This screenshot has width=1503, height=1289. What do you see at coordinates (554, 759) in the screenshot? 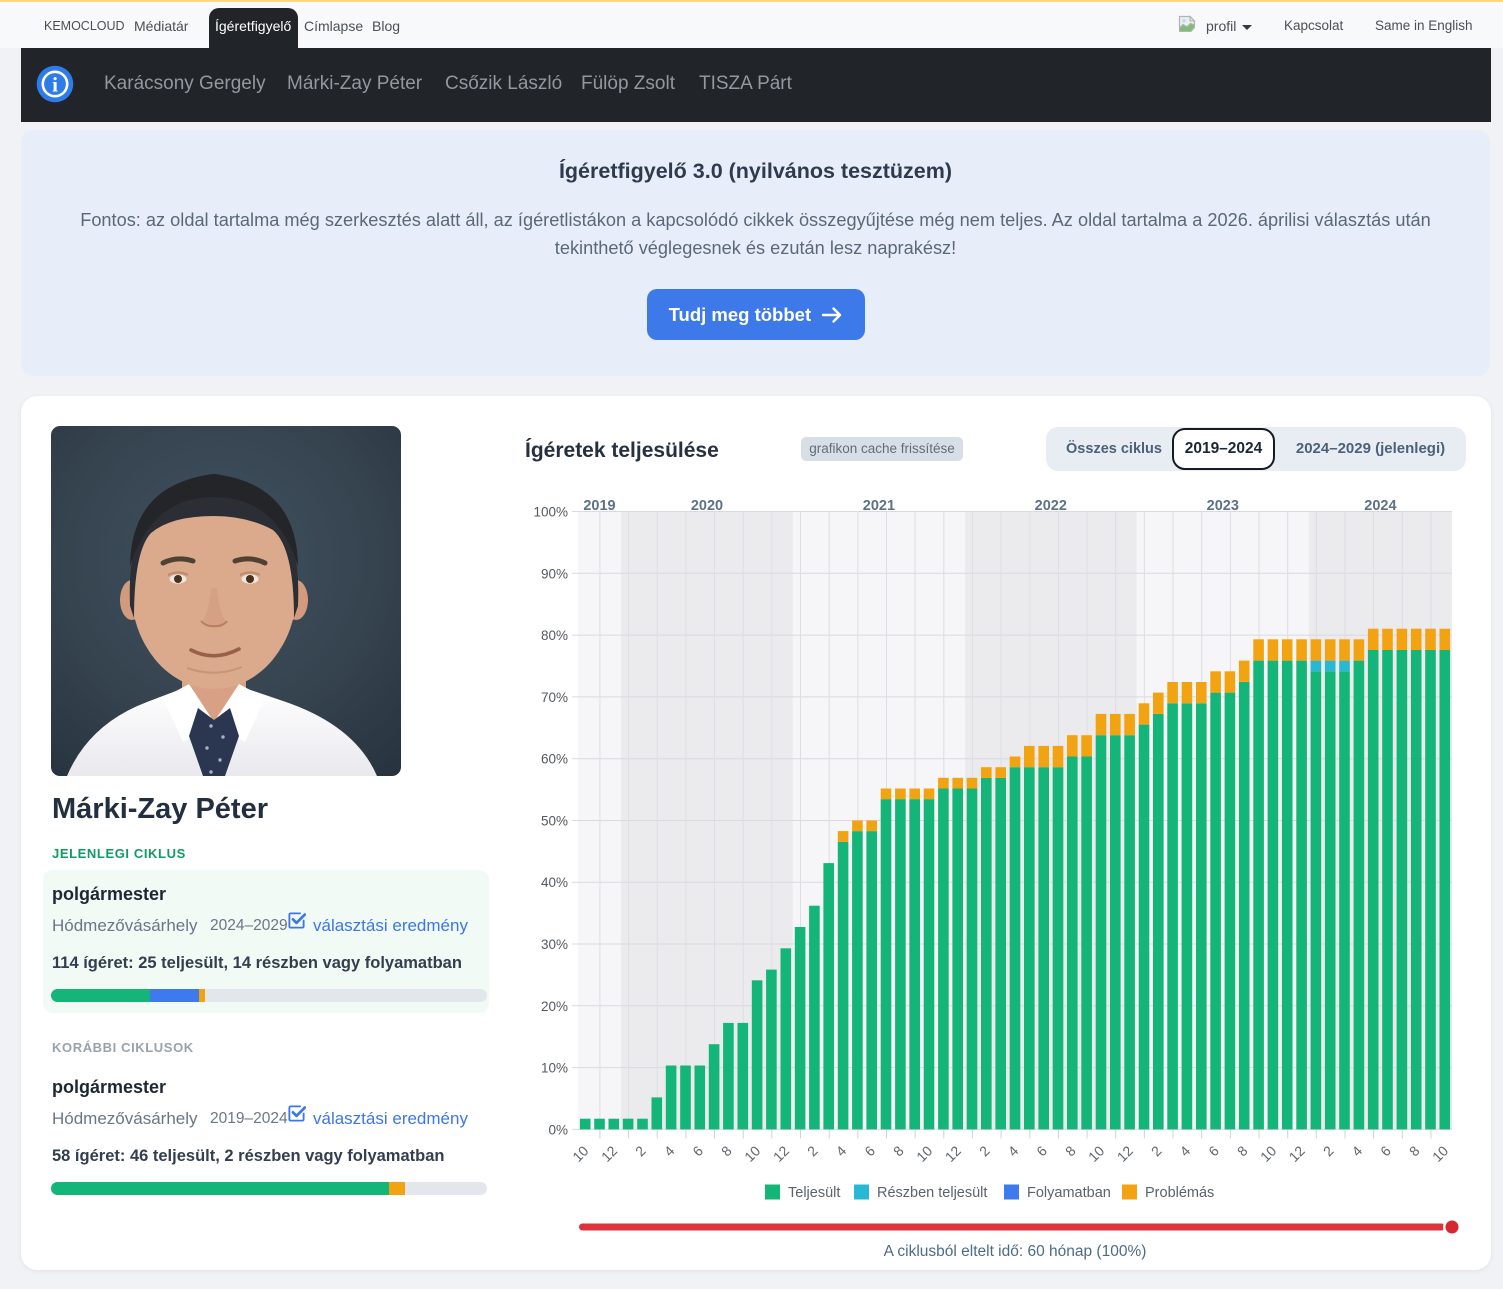
I see `svg-text: 60%` at bounding box center [554, 759].